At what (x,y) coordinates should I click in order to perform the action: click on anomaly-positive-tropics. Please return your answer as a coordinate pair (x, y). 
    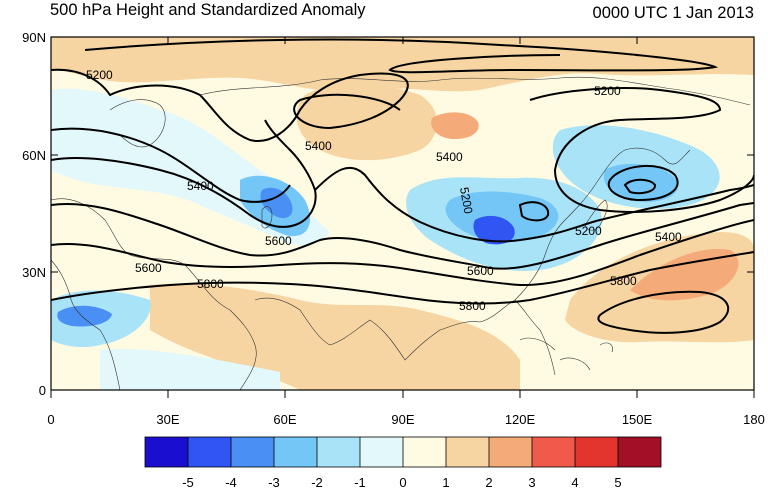
    Looking at the image, I should click on (335, 336).